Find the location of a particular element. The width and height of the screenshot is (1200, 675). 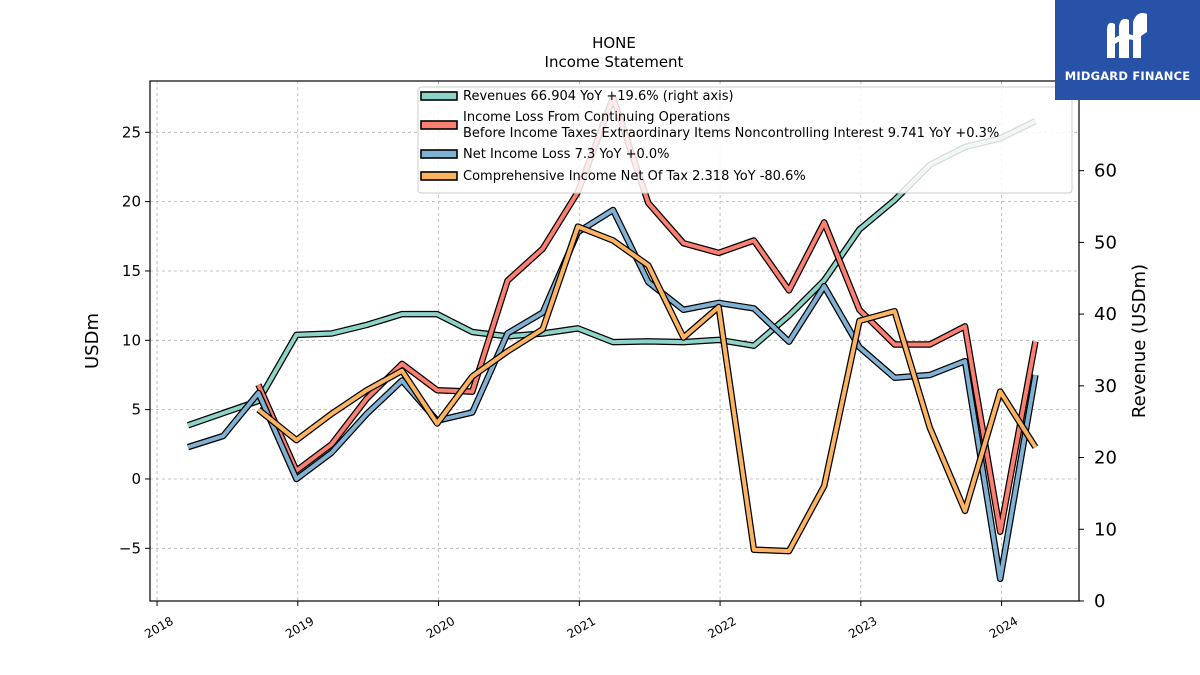

y2-tick-label: 50 is located at coordinates (1105, 242).